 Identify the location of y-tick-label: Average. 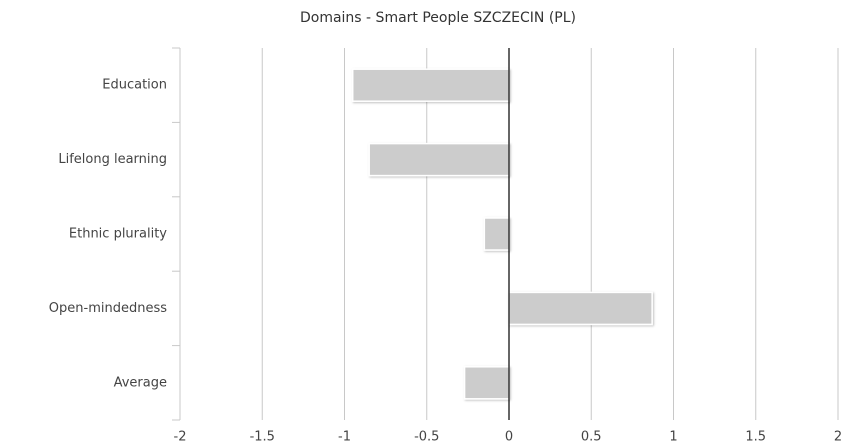
(140, 382).